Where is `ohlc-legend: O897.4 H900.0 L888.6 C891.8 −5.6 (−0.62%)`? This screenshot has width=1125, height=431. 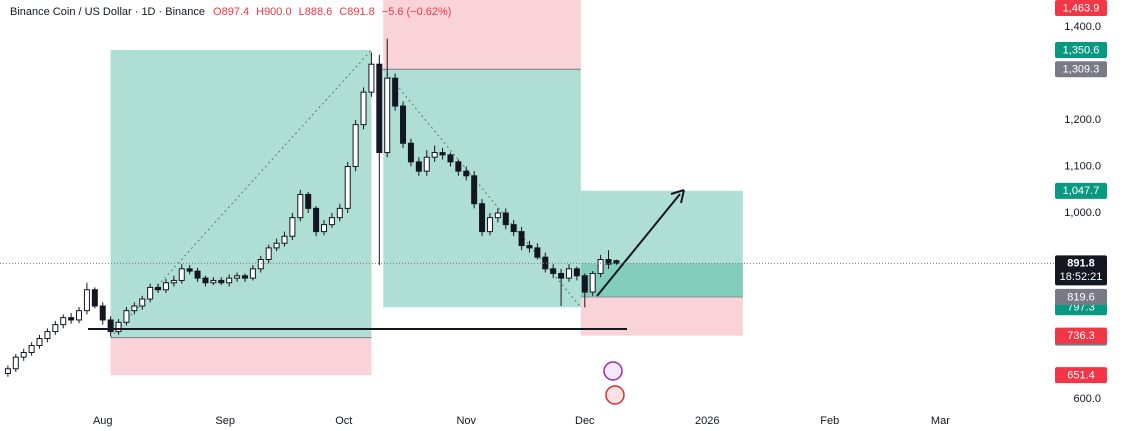 ohlc-legend: O897.4 H900.0 L888.6 C891.8 −5.6 (−0.62%) is located at coordinates (332, 12).